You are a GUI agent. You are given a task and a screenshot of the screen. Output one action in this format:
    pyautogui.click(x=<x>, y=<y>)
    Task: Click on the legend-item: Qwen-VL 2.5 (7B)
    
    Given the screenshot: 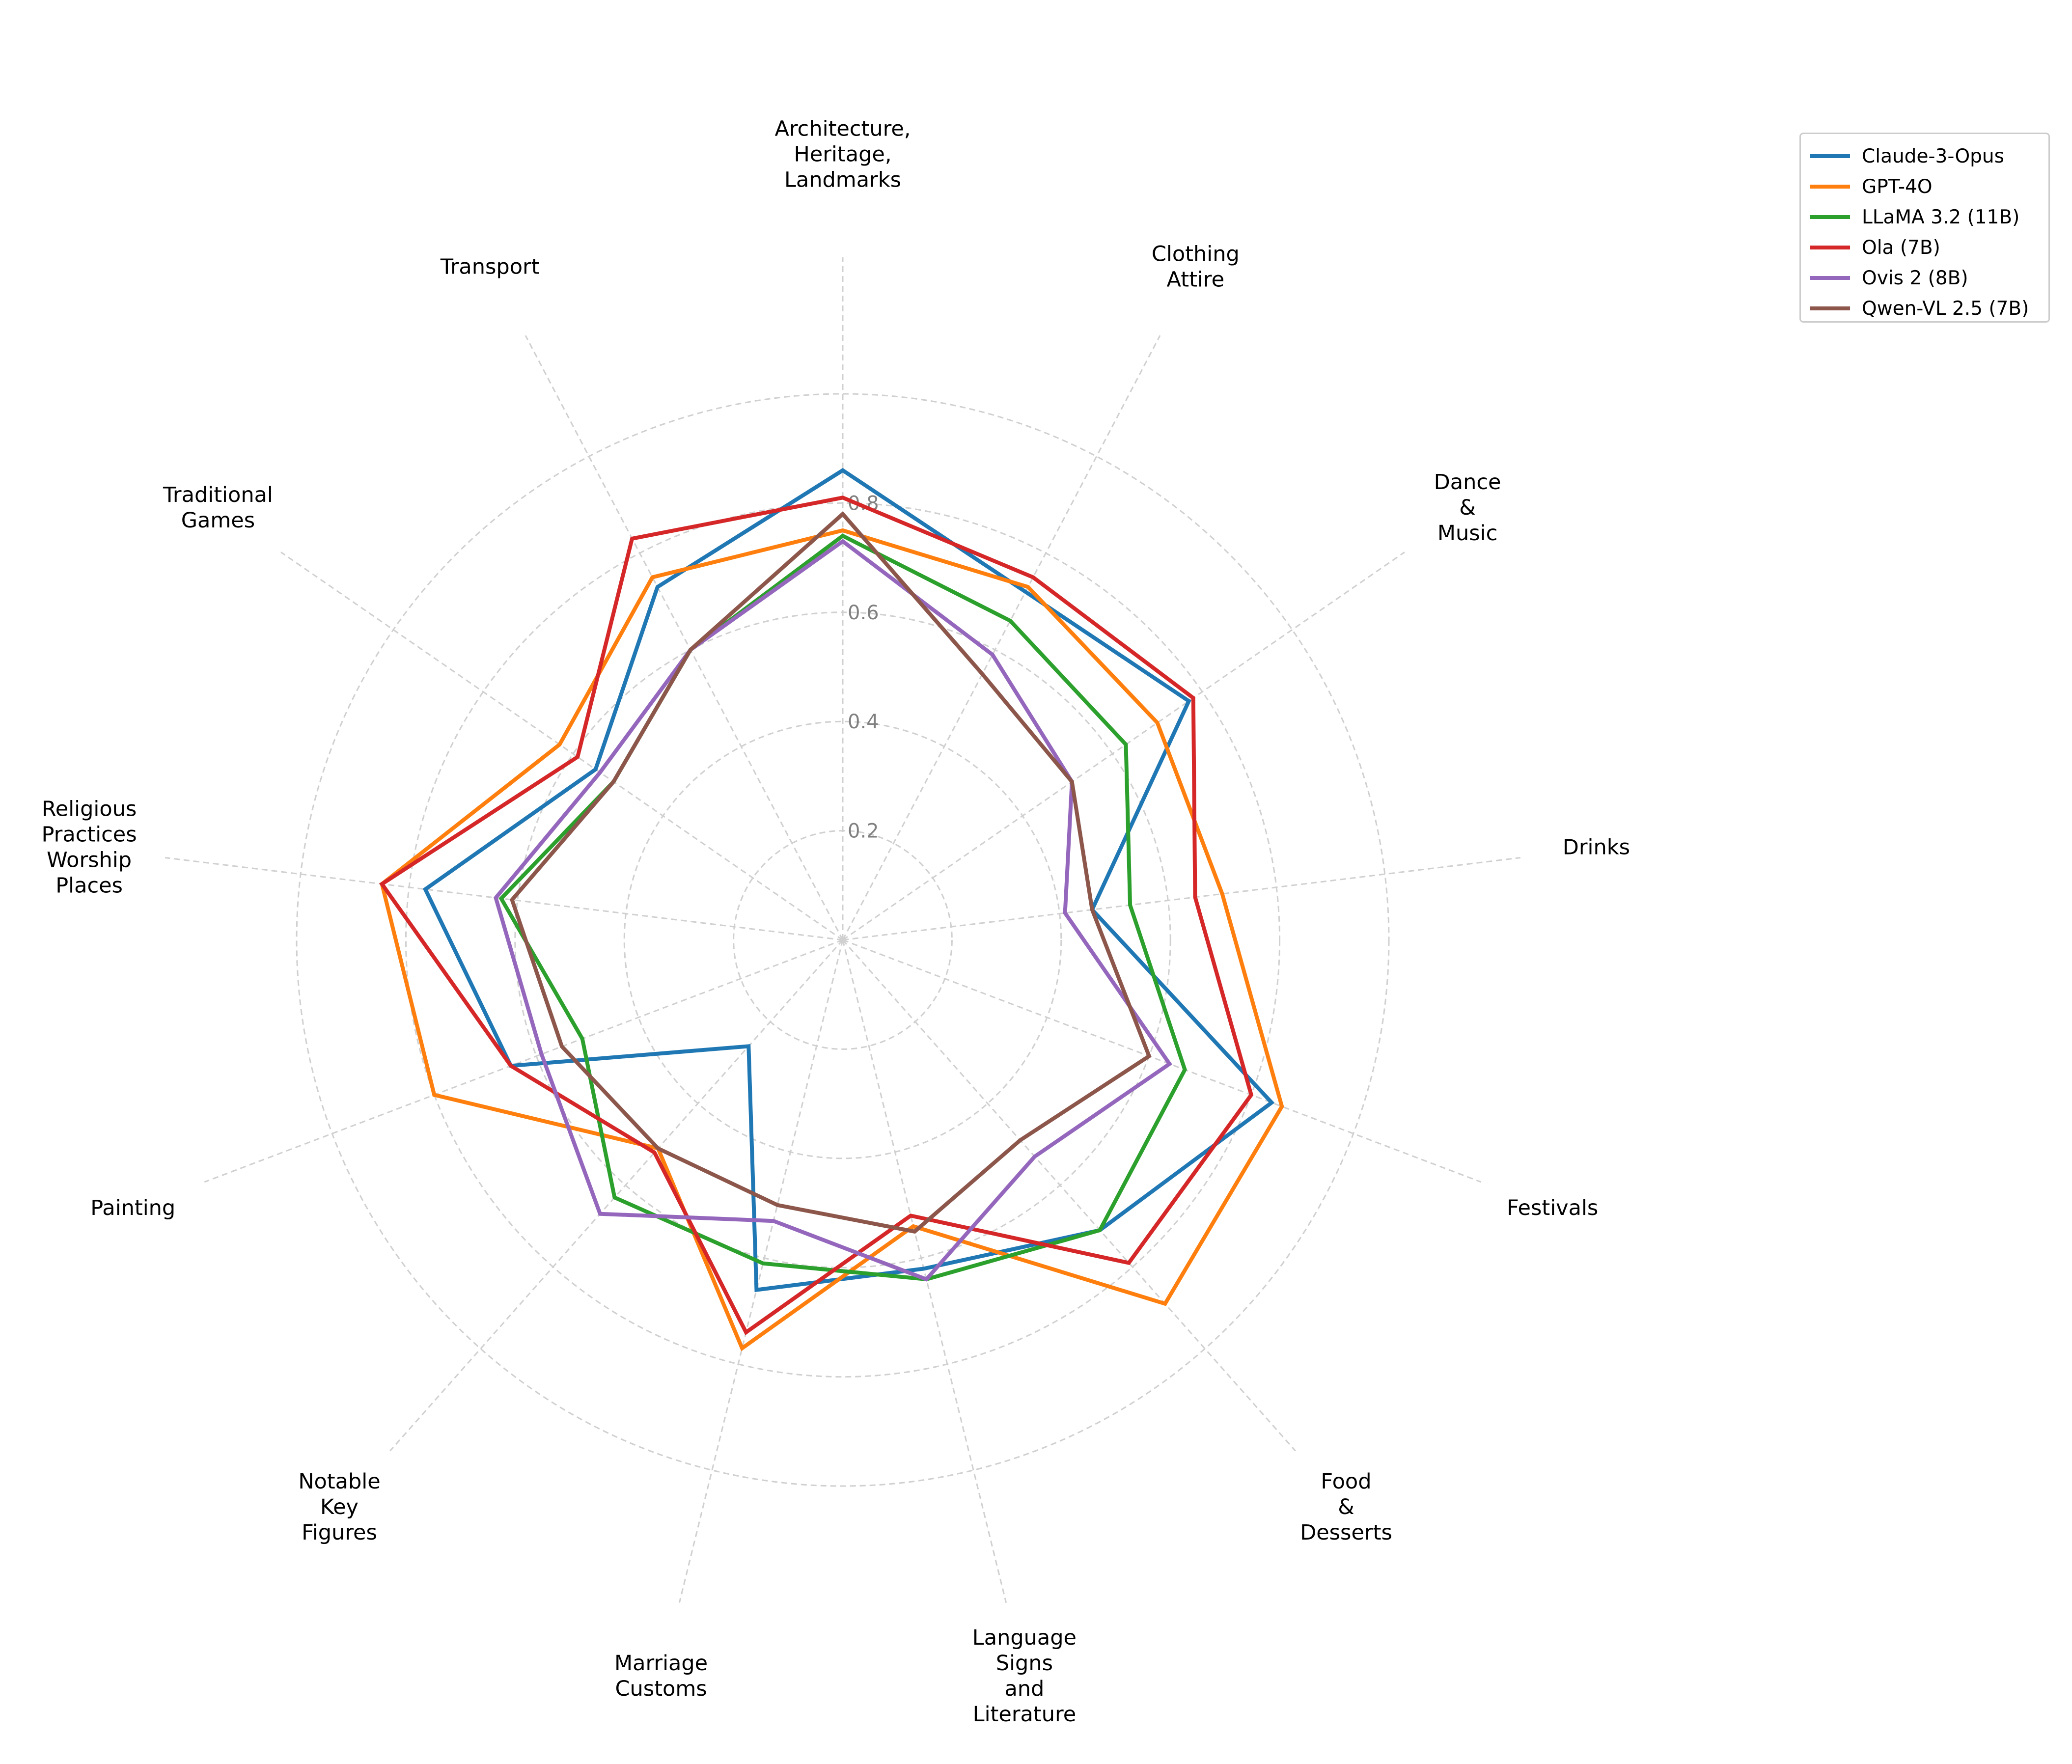 What is the action you would take?
    pyautogui.click(x=1929, y=309)
    